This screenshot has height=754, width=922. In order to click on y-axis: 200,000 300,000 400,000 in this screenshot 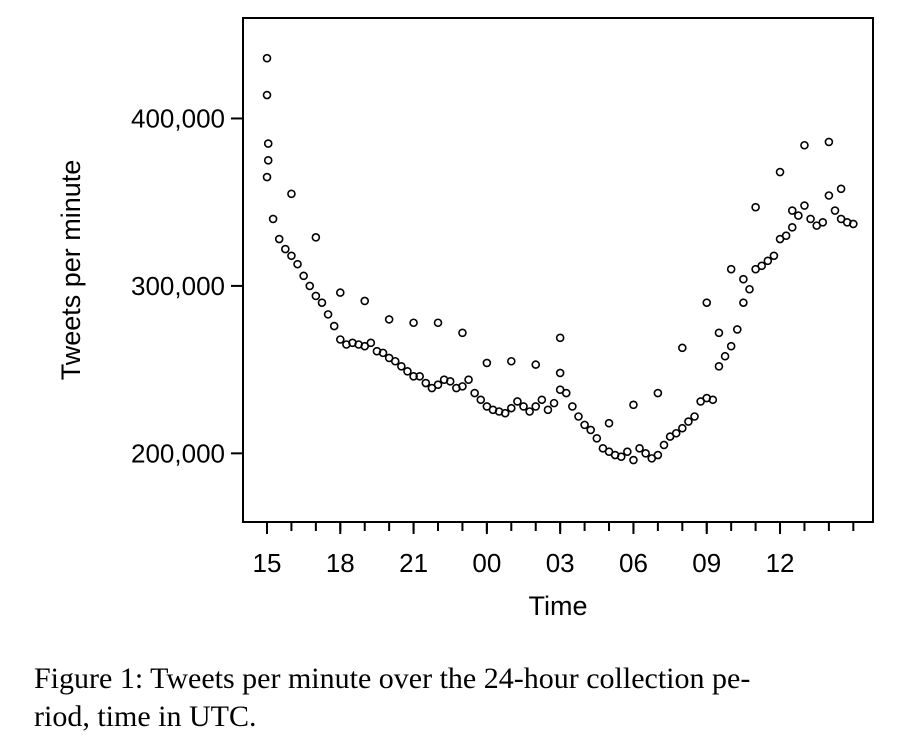, I will do `click(187, 285)`.